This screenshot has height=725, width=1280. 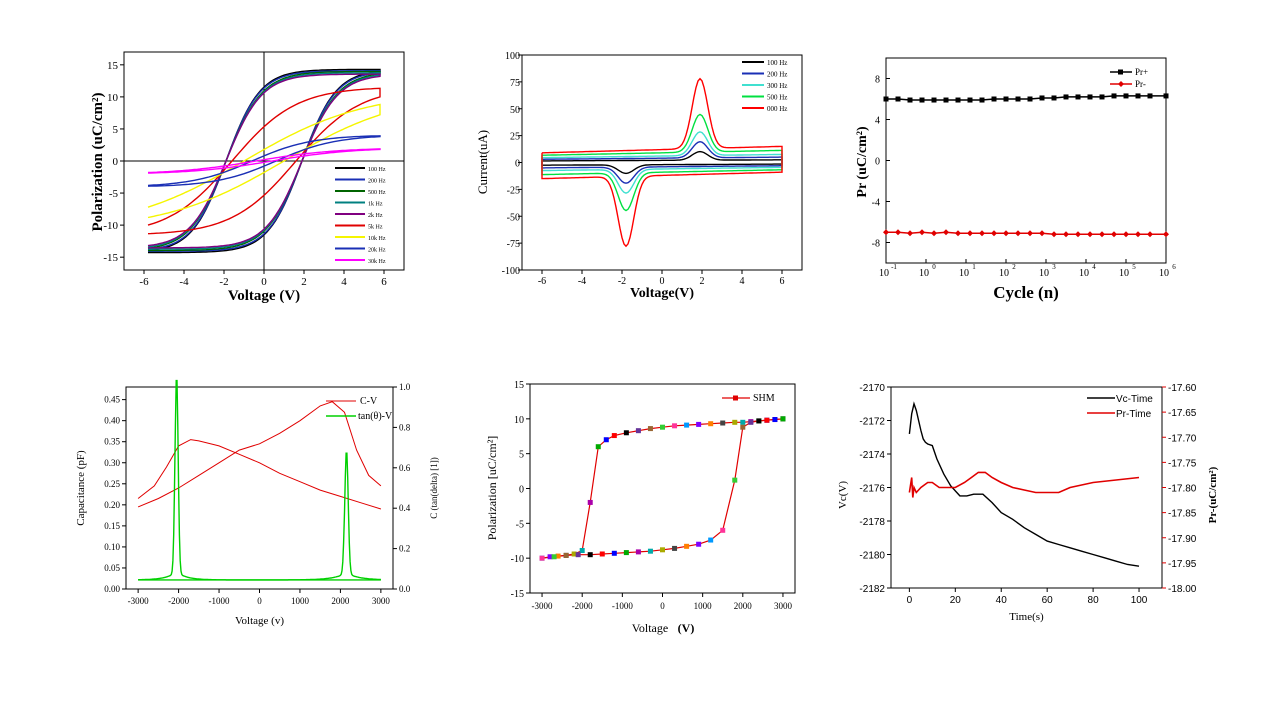 What do you see at coordinates (1134, 267) in the screenshot?
I see `x-tick-exponent: 5` at bounding box center [1134, 267].